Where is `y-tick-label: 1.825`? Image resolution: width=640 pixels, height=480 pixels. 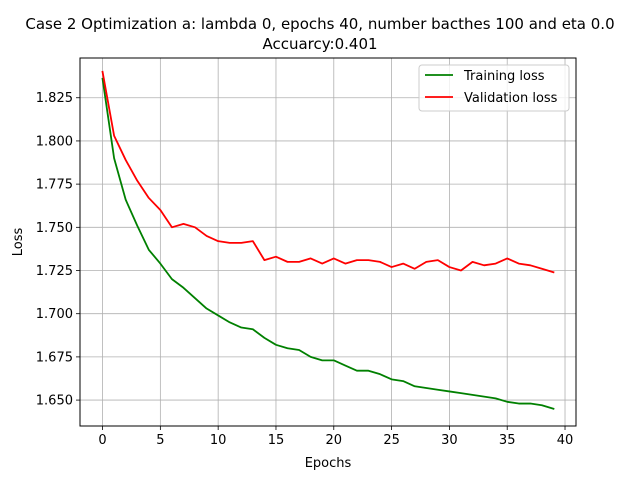 y-tick-label: 1.825 is located at coordinates (54, 98).